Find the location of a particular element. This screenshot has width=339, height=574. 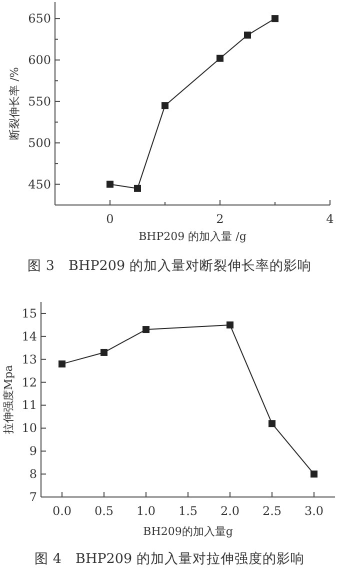

y-tick-label: 600 is located at coordinates (39, 60).